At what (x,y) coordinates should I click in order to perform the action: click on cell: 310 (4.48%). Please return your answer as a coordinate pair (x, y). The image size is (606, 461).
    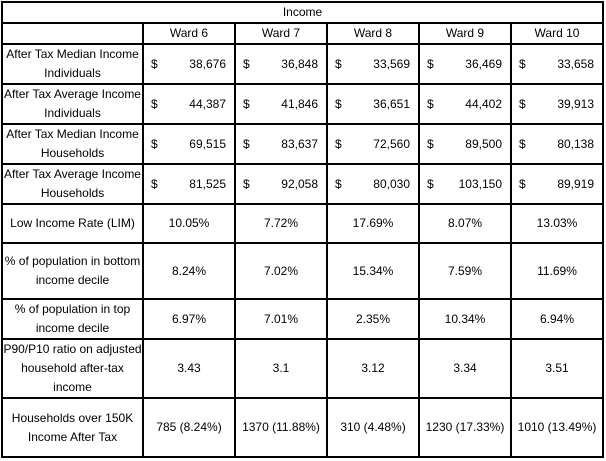
    Looking at the image, I should click on (373, 427).